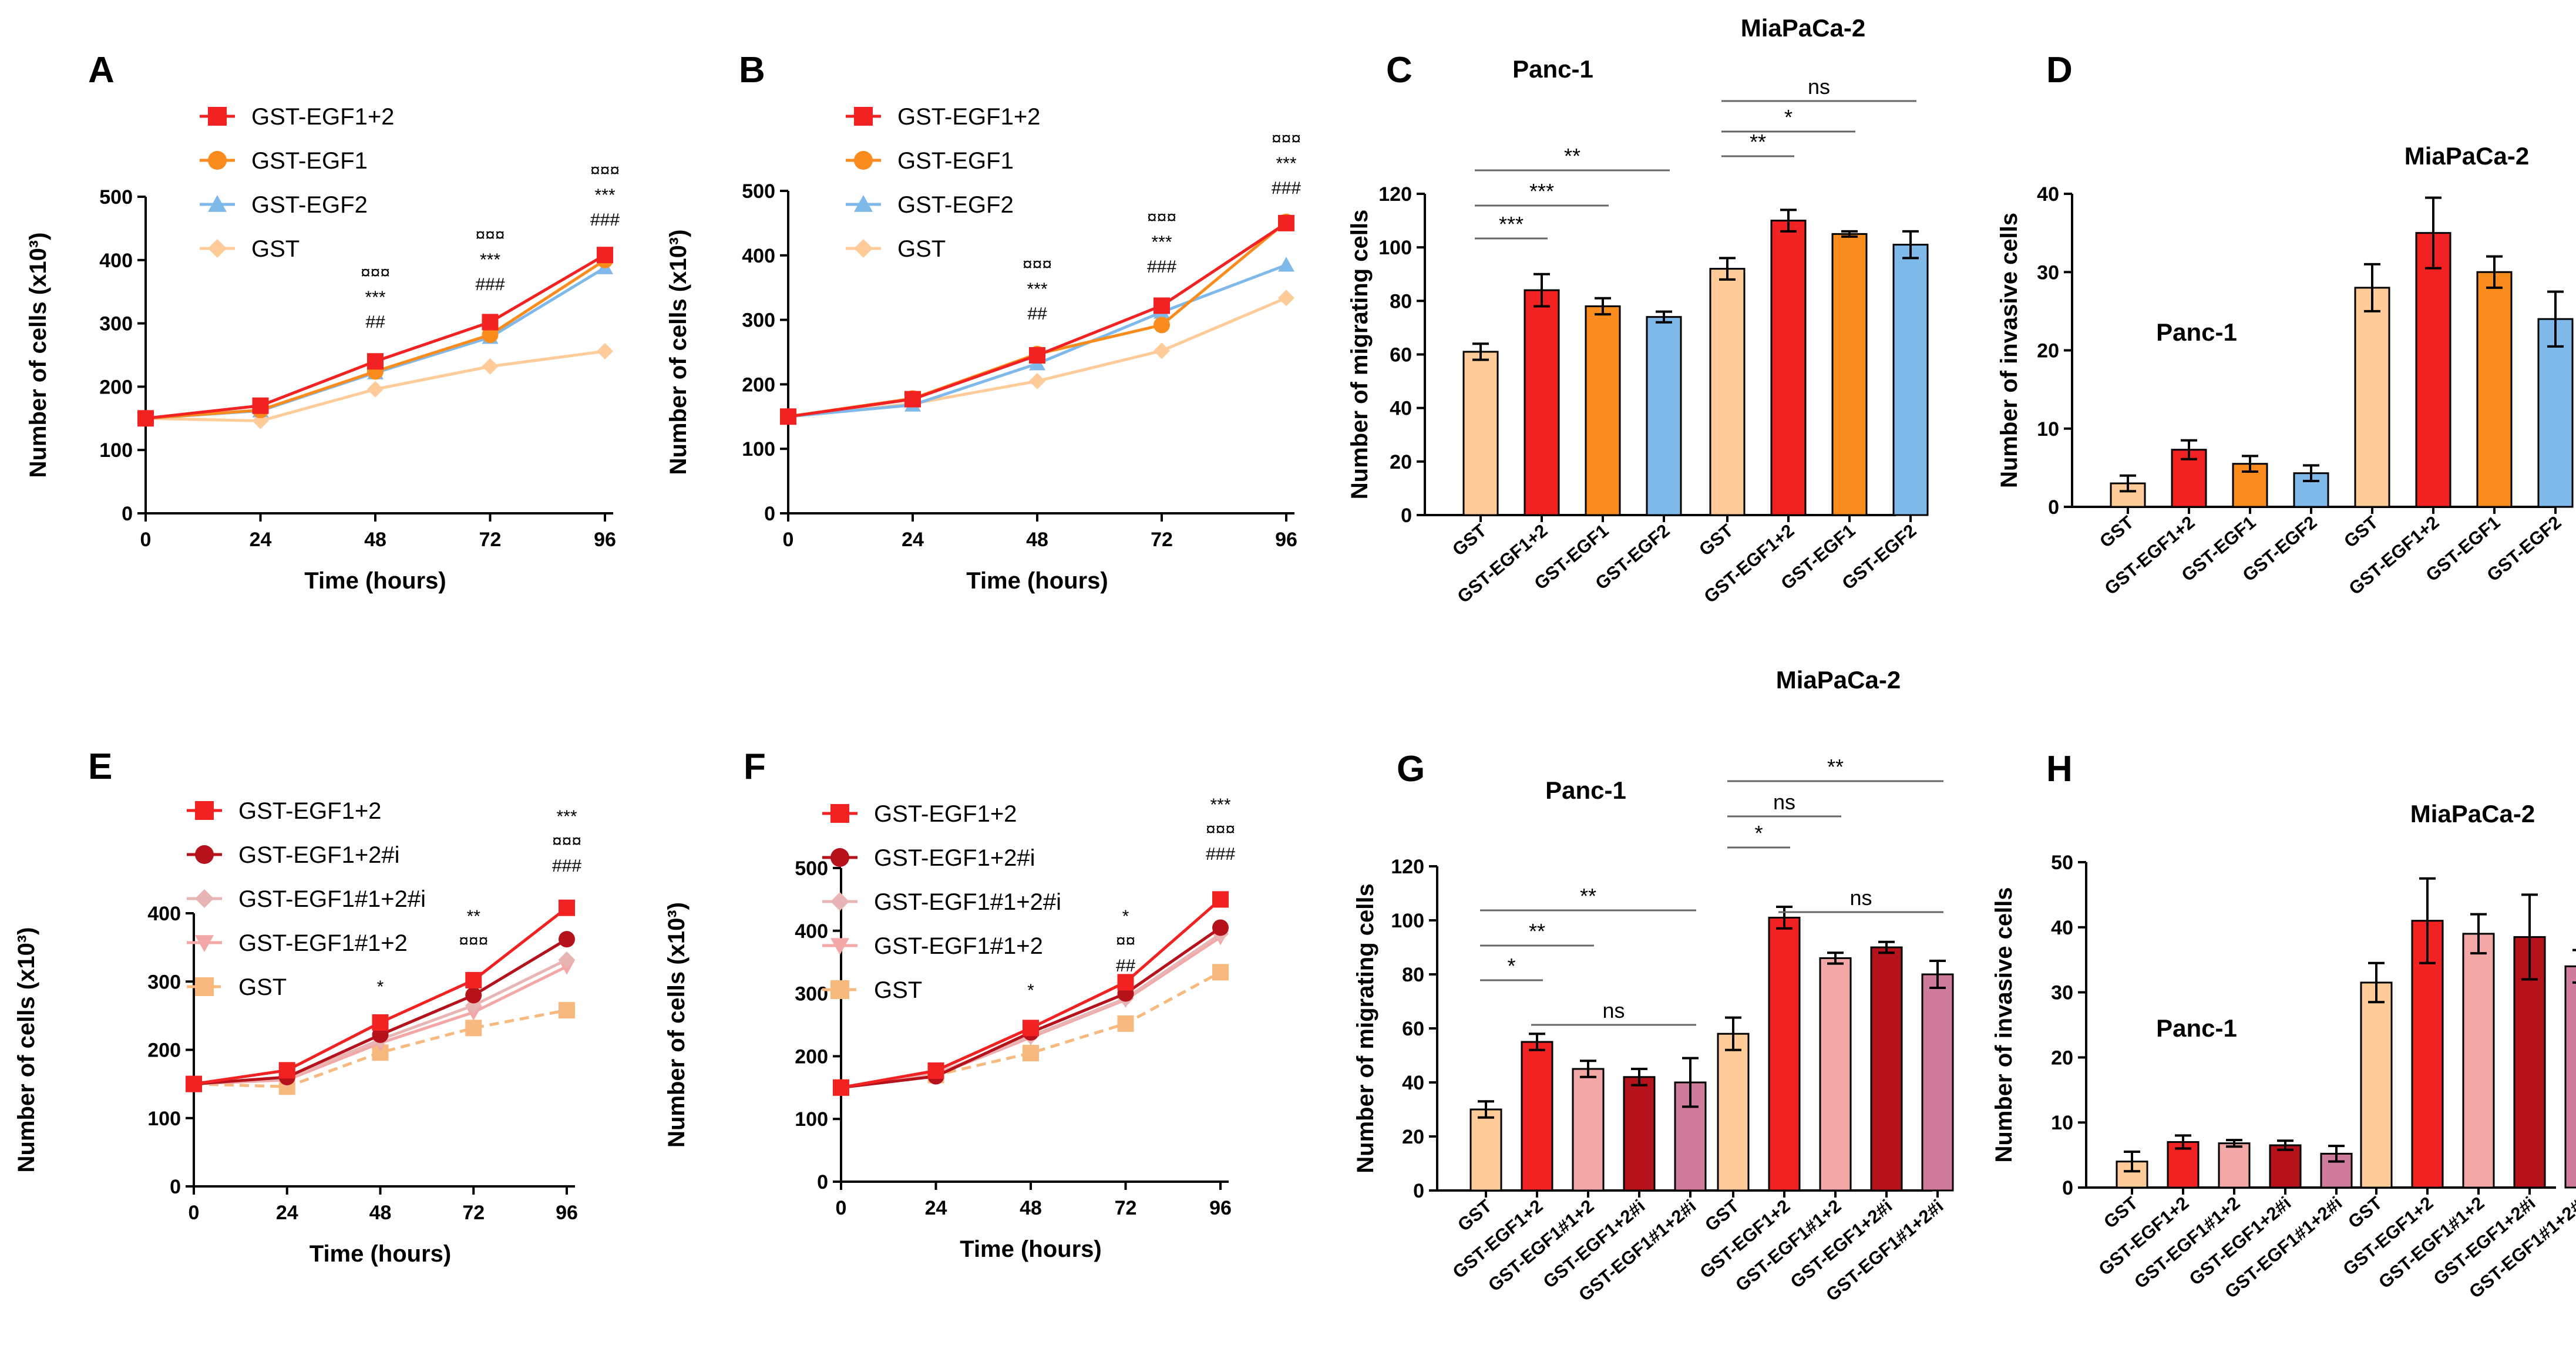  What do you see at coordinates (2062, 993) in the screenshot?
I see `y-tick-label: 30` at bounding box center [2062, 993].